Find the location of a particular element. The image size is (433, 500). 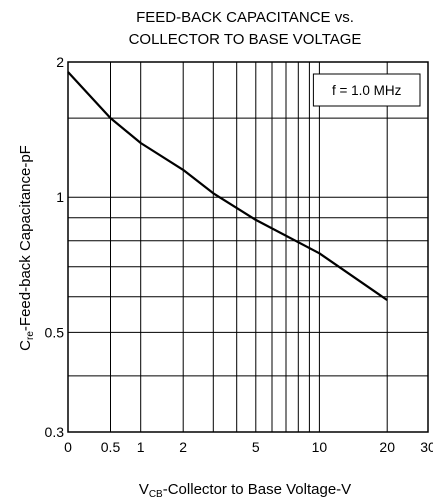

y-tick-labels: 0.3 0.5 1 2 is located at coordinates (55, 247).